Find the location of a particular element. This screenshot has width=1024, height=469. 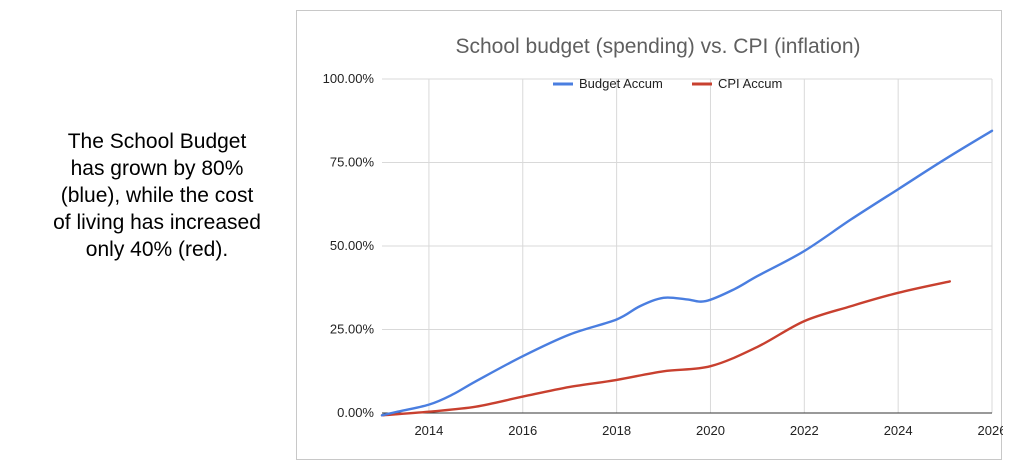

x-tick-label: 2024 is located at coordinates (898, 430).